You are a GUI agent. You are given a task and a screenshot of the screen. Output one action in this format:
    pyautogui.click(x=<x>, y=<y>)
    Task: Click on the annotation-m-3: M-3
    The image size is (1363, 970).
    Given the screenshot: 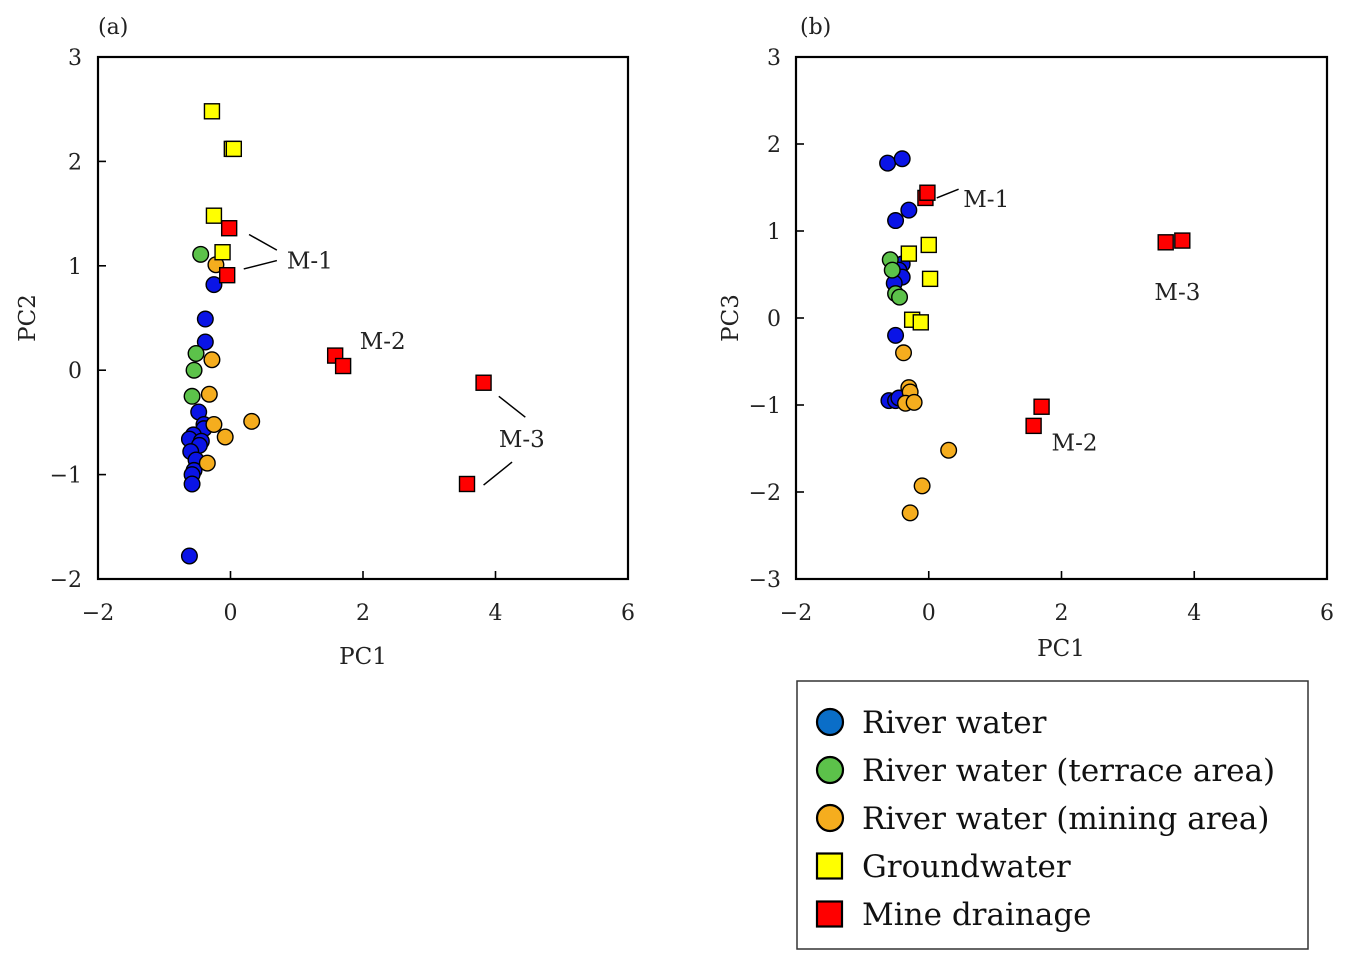 What is the action you would take?
    pyautogui.click(x=522, y=440)
    